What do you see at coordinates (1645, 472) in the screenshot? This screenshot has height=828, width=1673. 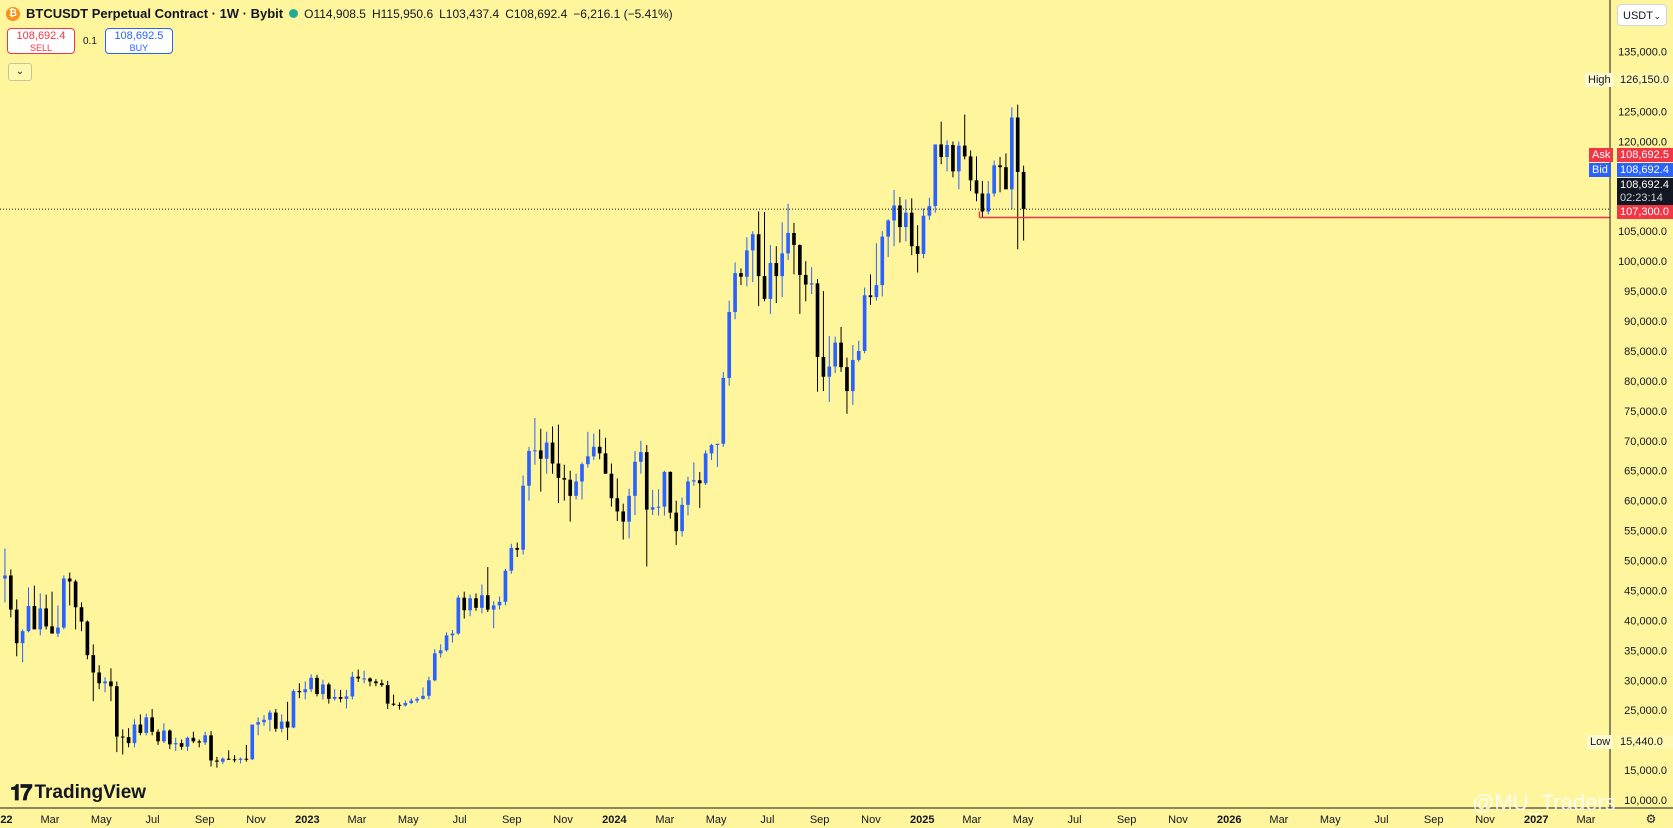 I see `price-tick-label: 65,000.0` at bounding box center [1645, 472].